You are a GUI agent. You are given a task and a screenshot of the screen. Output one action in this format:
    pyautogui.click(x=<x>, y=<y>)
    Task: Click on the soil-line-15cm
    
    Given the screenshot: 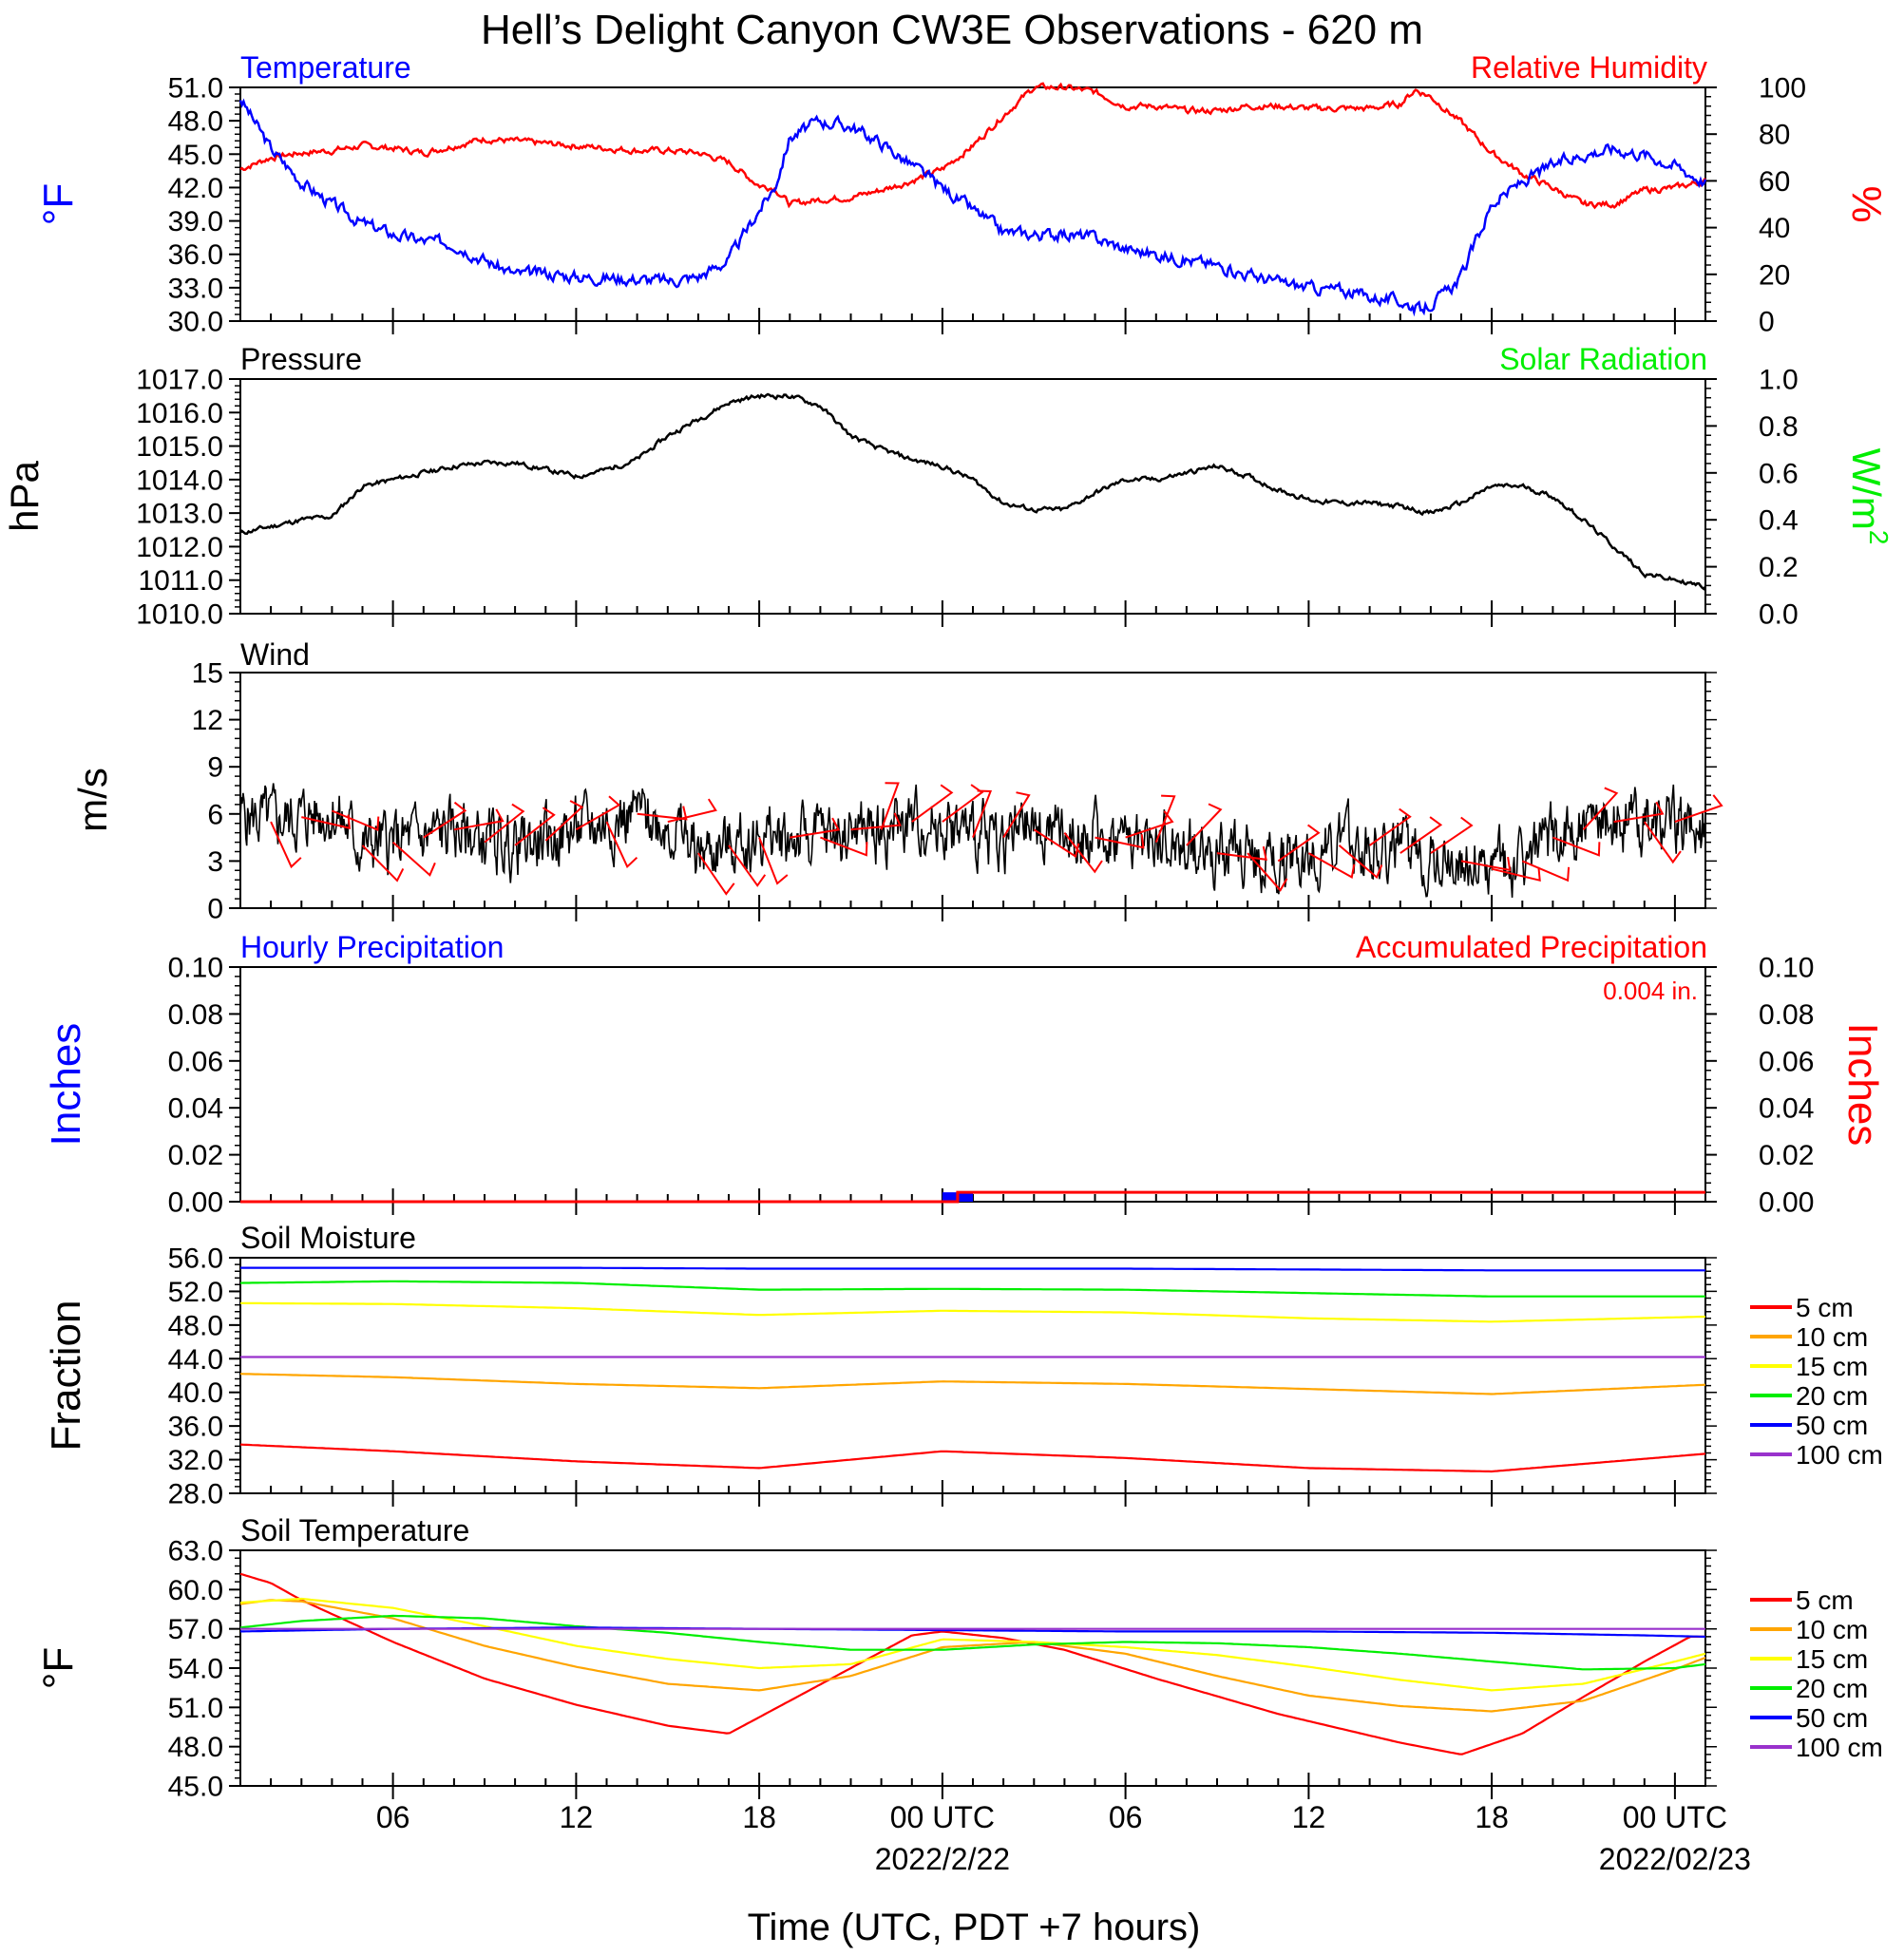 What is the action you would take?
    pyautogui.click(x=973, y=1312)
    